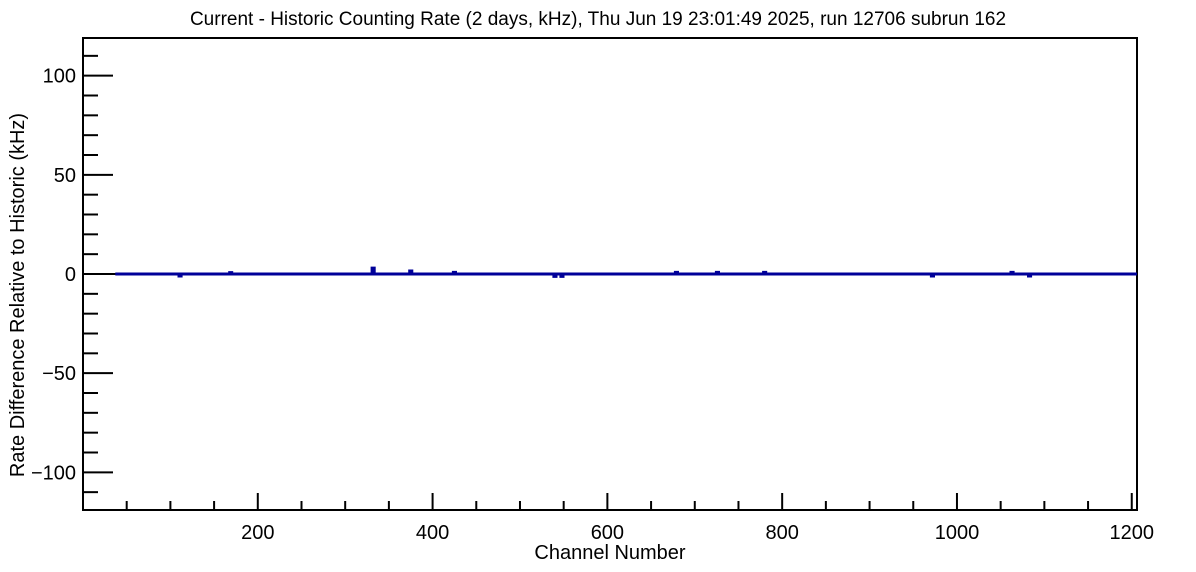 The width and height of the screenshot is (1196, 572). Describe the element at coordinates (607, 533) in the screenshot. I see `x-tick-label: 600` at that location.